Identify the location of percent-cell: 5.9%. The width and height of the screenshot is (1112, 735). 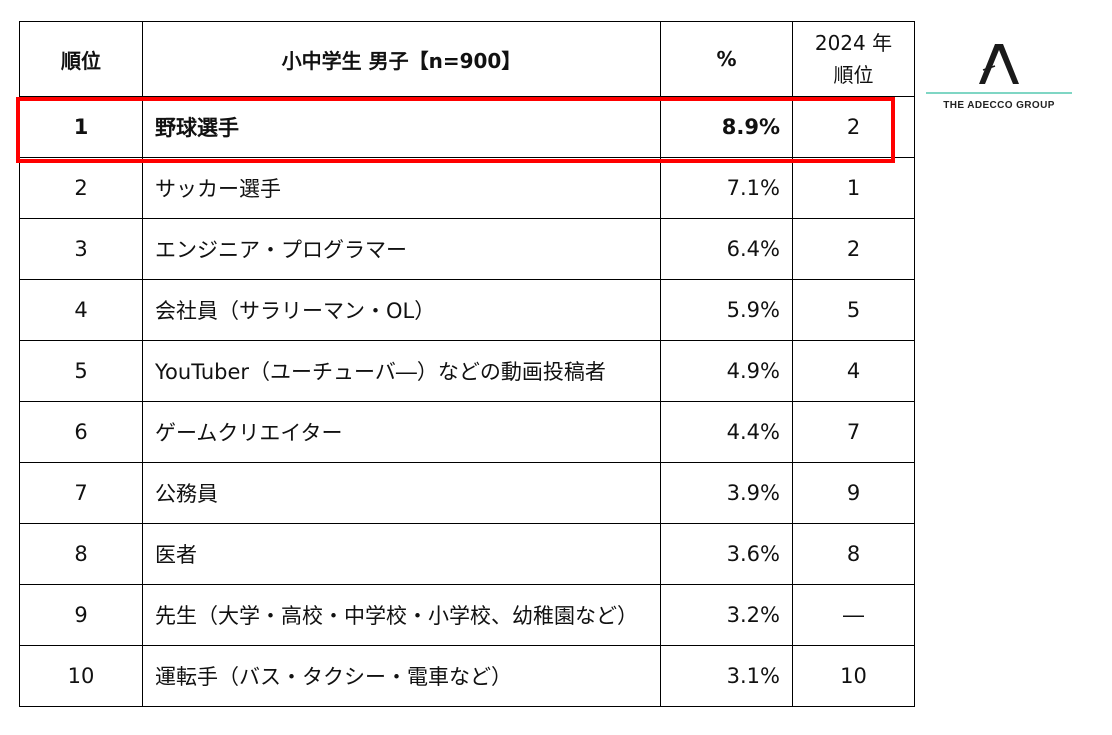
(726, 310).